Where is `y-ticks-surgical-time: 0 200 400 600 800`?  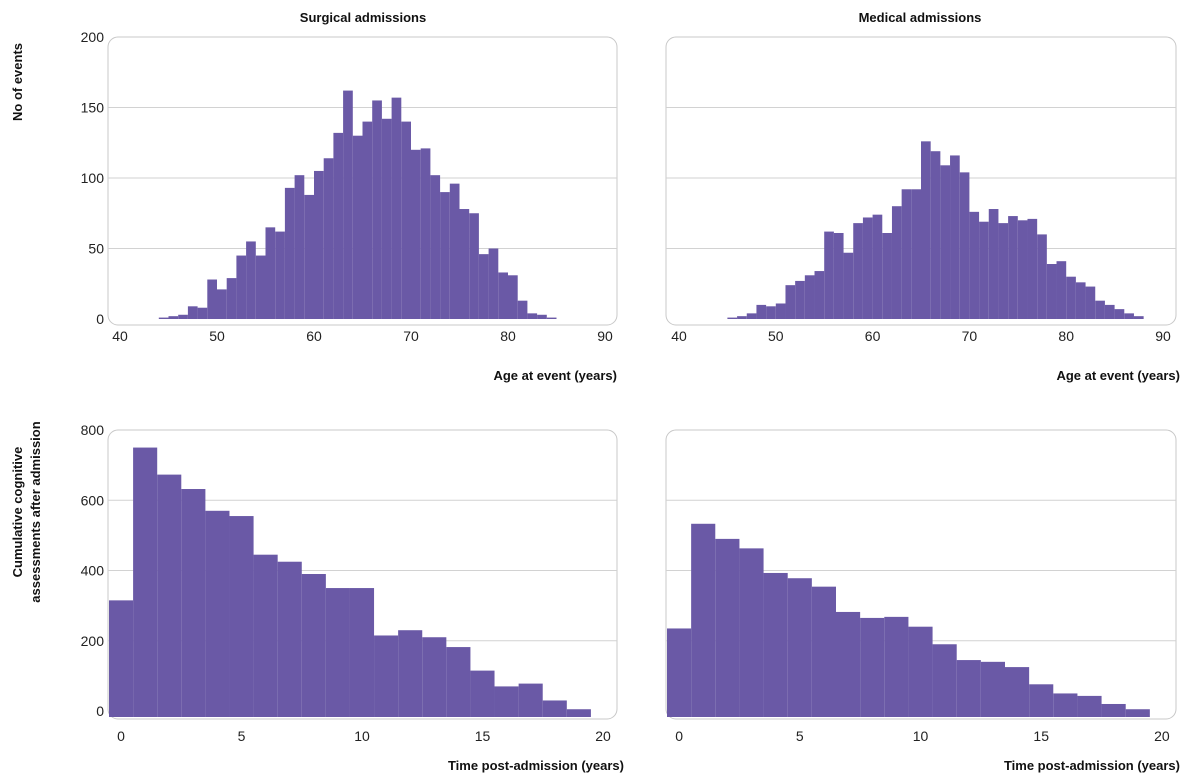
y-ticks-surgical-time: 0 200 400 600 800 is located at coordinates (93, 570).